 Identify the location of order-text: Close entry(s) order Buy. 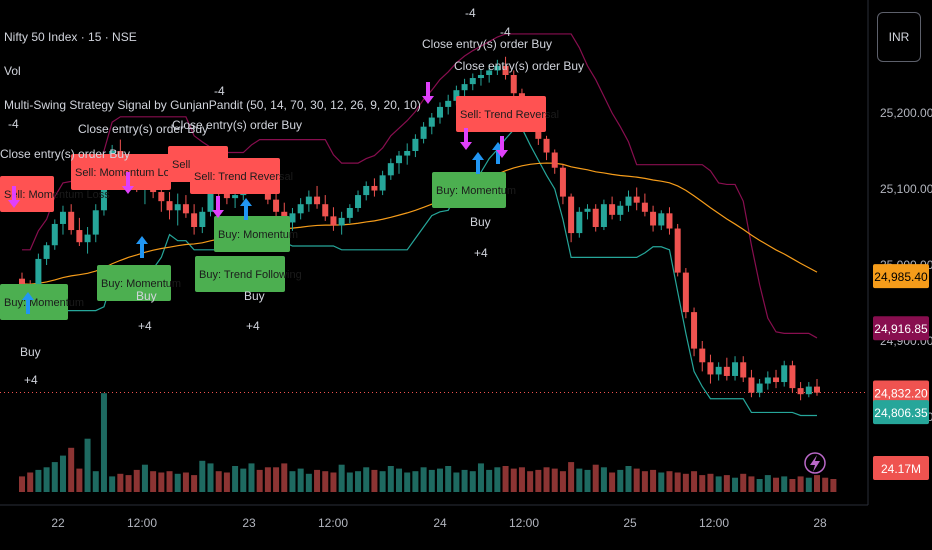
(487, 44).